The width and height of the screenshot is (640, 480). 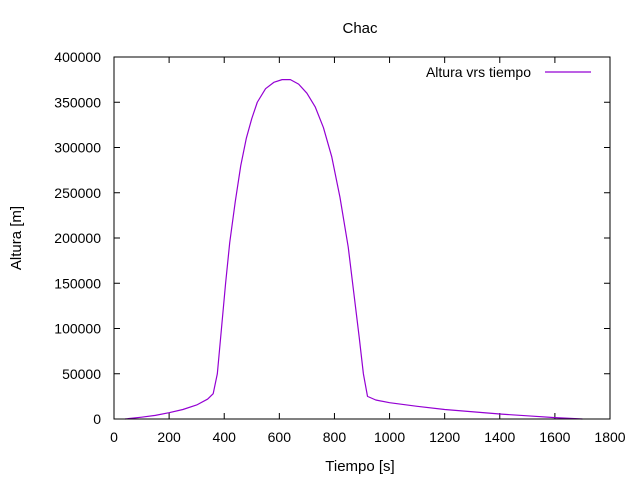 I want to click on x-tick-label: 1800, so click(x=609, y=437).